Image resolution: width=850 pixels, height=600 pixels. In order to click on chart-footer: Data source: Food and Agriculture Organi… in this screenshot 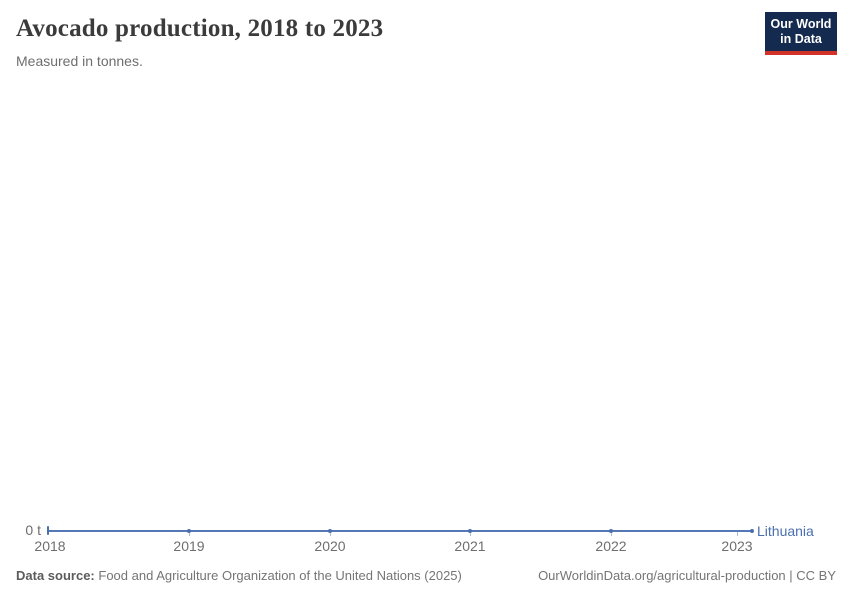, I will do `click(426, 575)`.